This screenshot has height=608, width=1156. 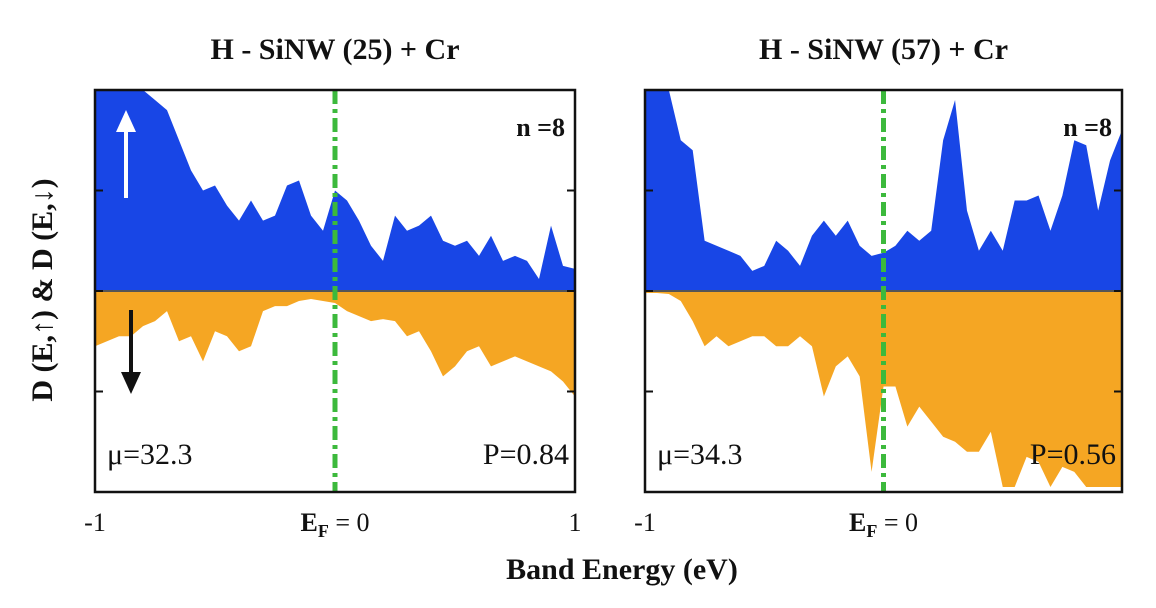 I want to click on annotation: μ=34.3, so click(x=700, y=454).